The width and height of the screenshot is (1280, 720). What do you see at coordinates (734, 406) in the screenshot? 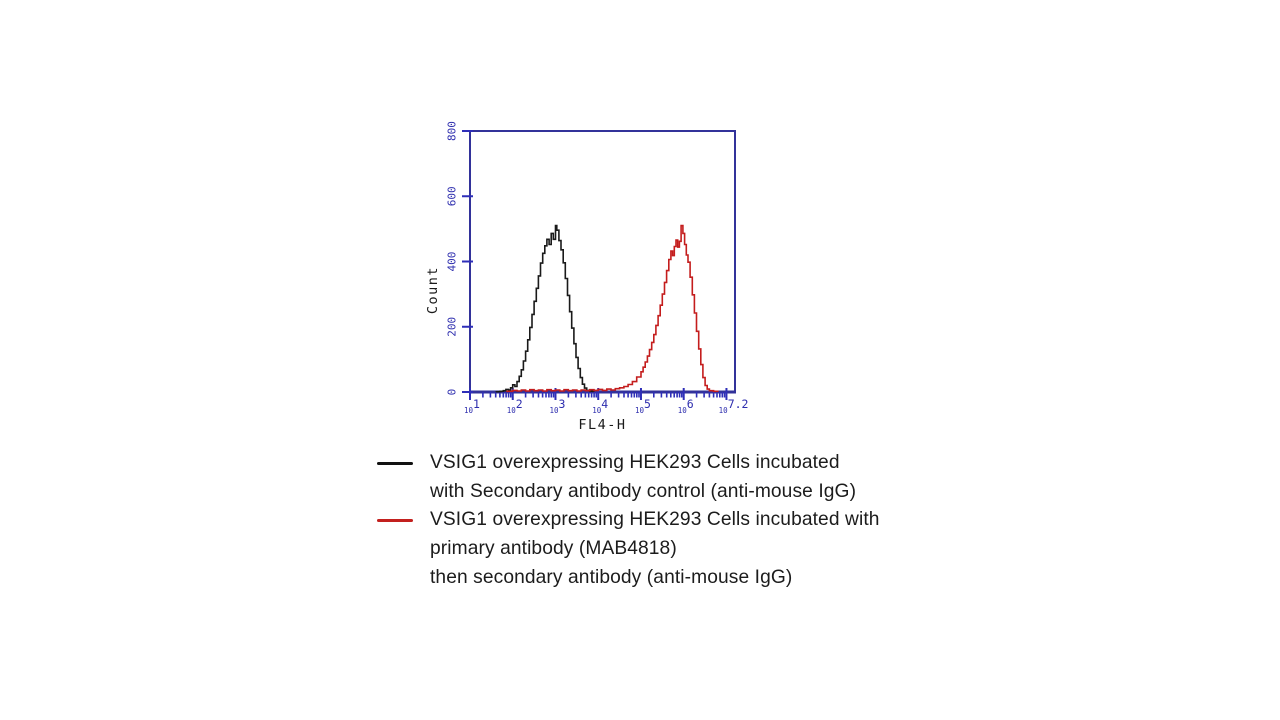
I see `svg-text: 107.2` at bounding box center [734, 406].